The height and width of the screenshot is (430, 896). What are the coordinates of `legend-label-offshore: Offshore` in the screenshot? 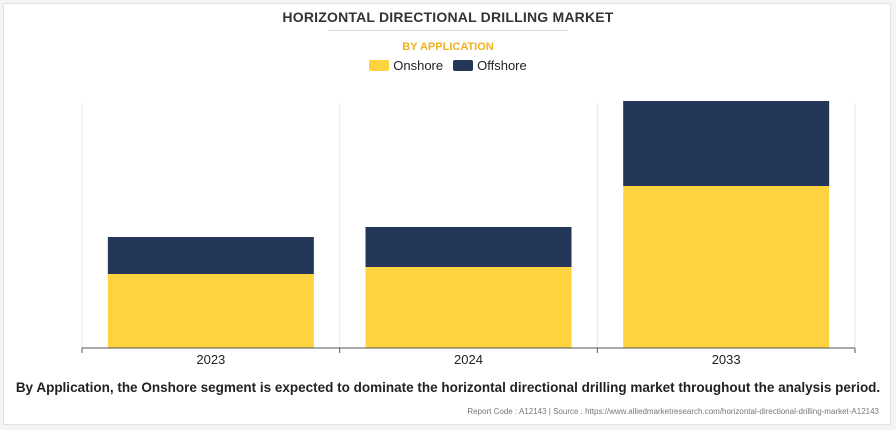 It's located at (502, 65).